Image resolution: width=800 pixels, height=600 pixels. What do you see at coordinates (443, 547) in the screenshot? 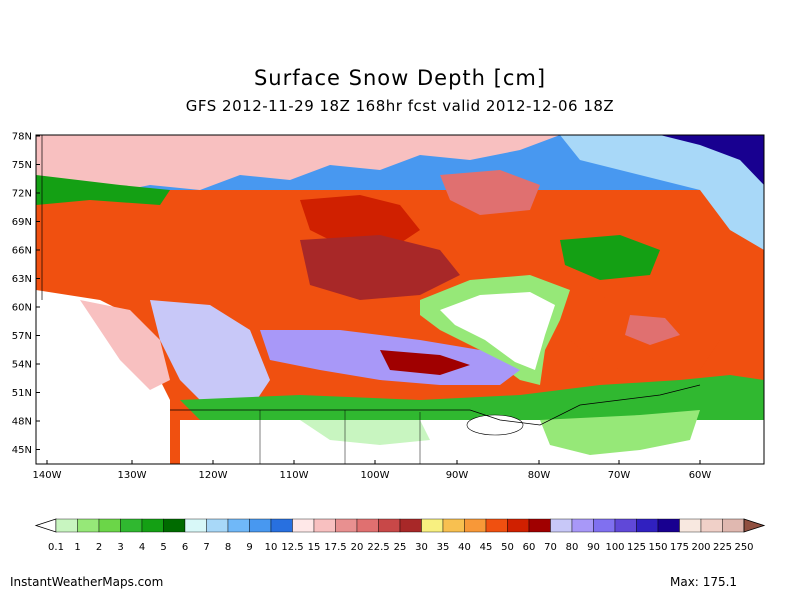
I see `legend-label: 35` at bounding box center [443, 547].